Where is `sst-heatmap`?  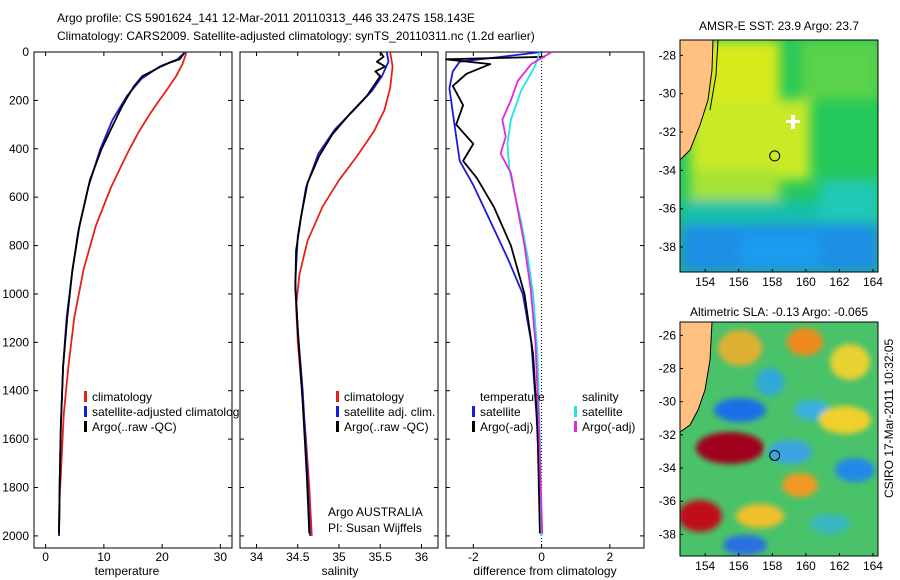 sst-heatmap is located at coordinates (779, 156).